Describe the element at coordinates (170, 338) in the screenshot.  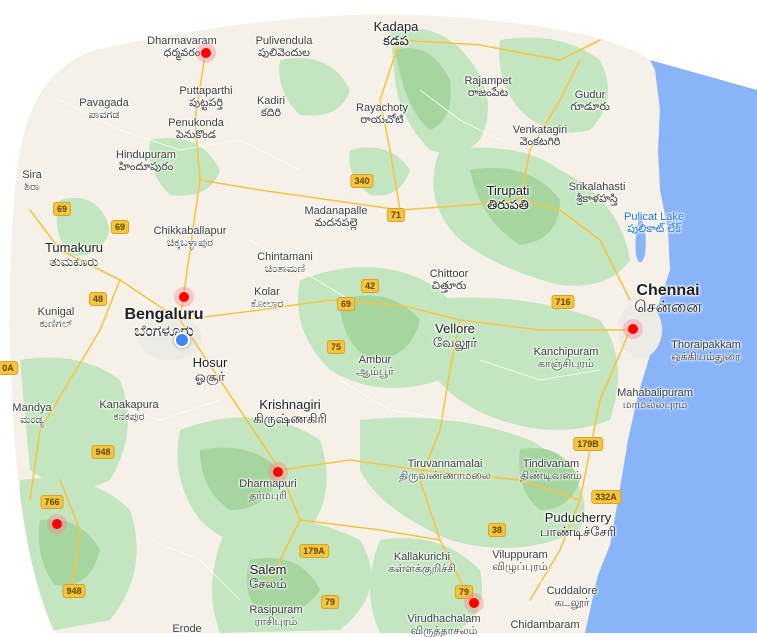
I see `bengaluru-urban` at that location.